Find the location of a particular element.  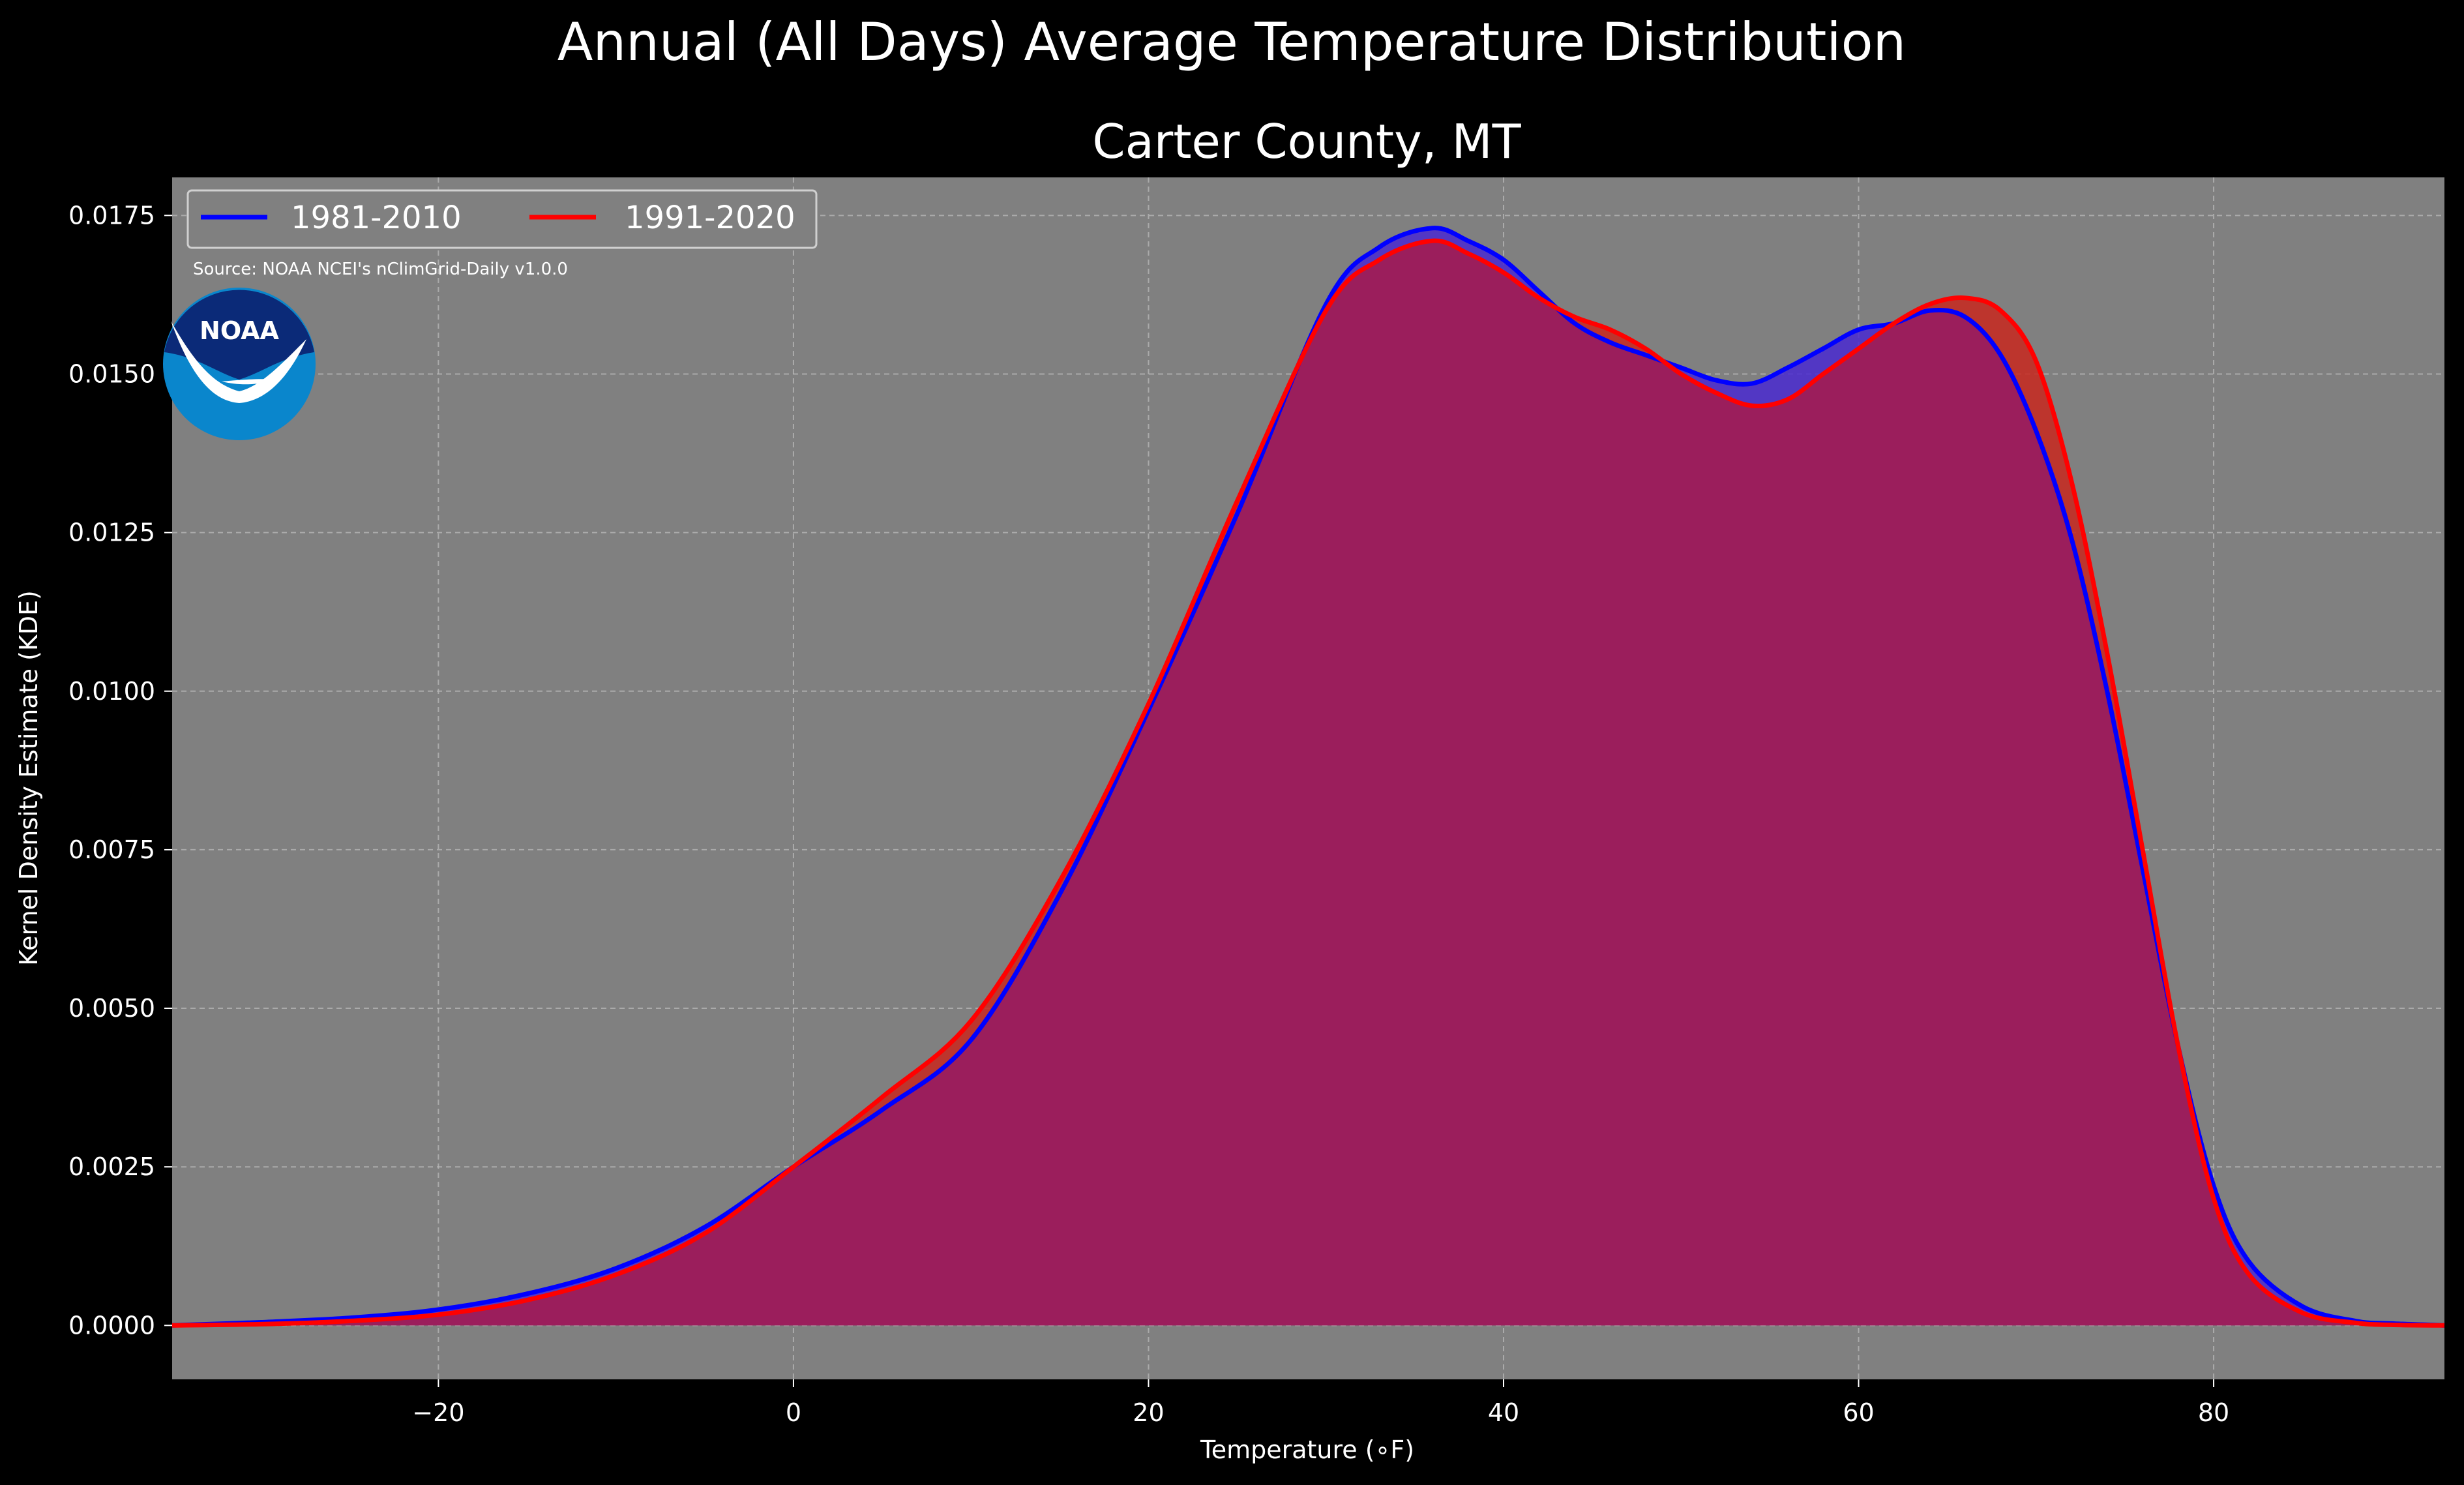

x-tick-label: 20 is located at coordinates (1148, 1413).